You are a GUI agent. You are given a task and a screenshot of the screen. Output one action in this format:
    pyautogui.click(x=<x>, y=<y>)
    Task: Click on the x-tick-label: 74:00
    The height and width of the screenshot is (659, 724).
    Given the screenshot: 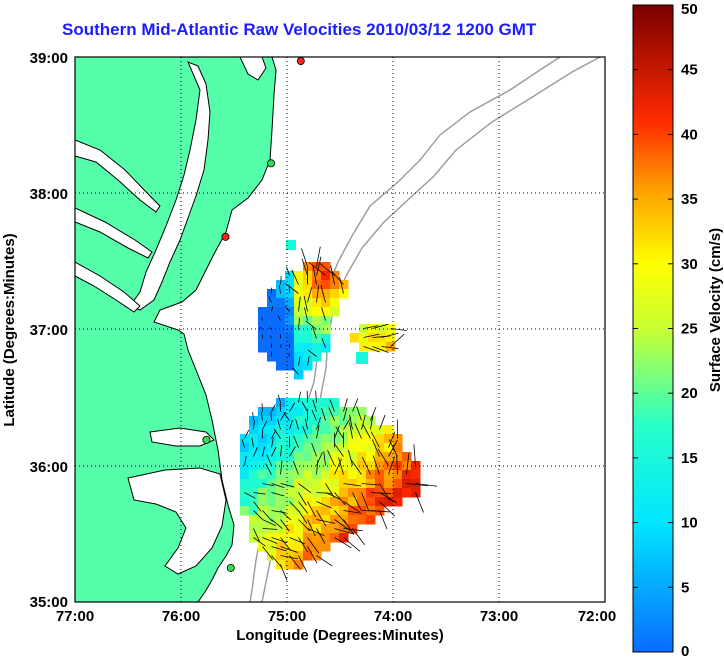 What is the action you would take?
    pyautogui.click(x=393, y=616)
    